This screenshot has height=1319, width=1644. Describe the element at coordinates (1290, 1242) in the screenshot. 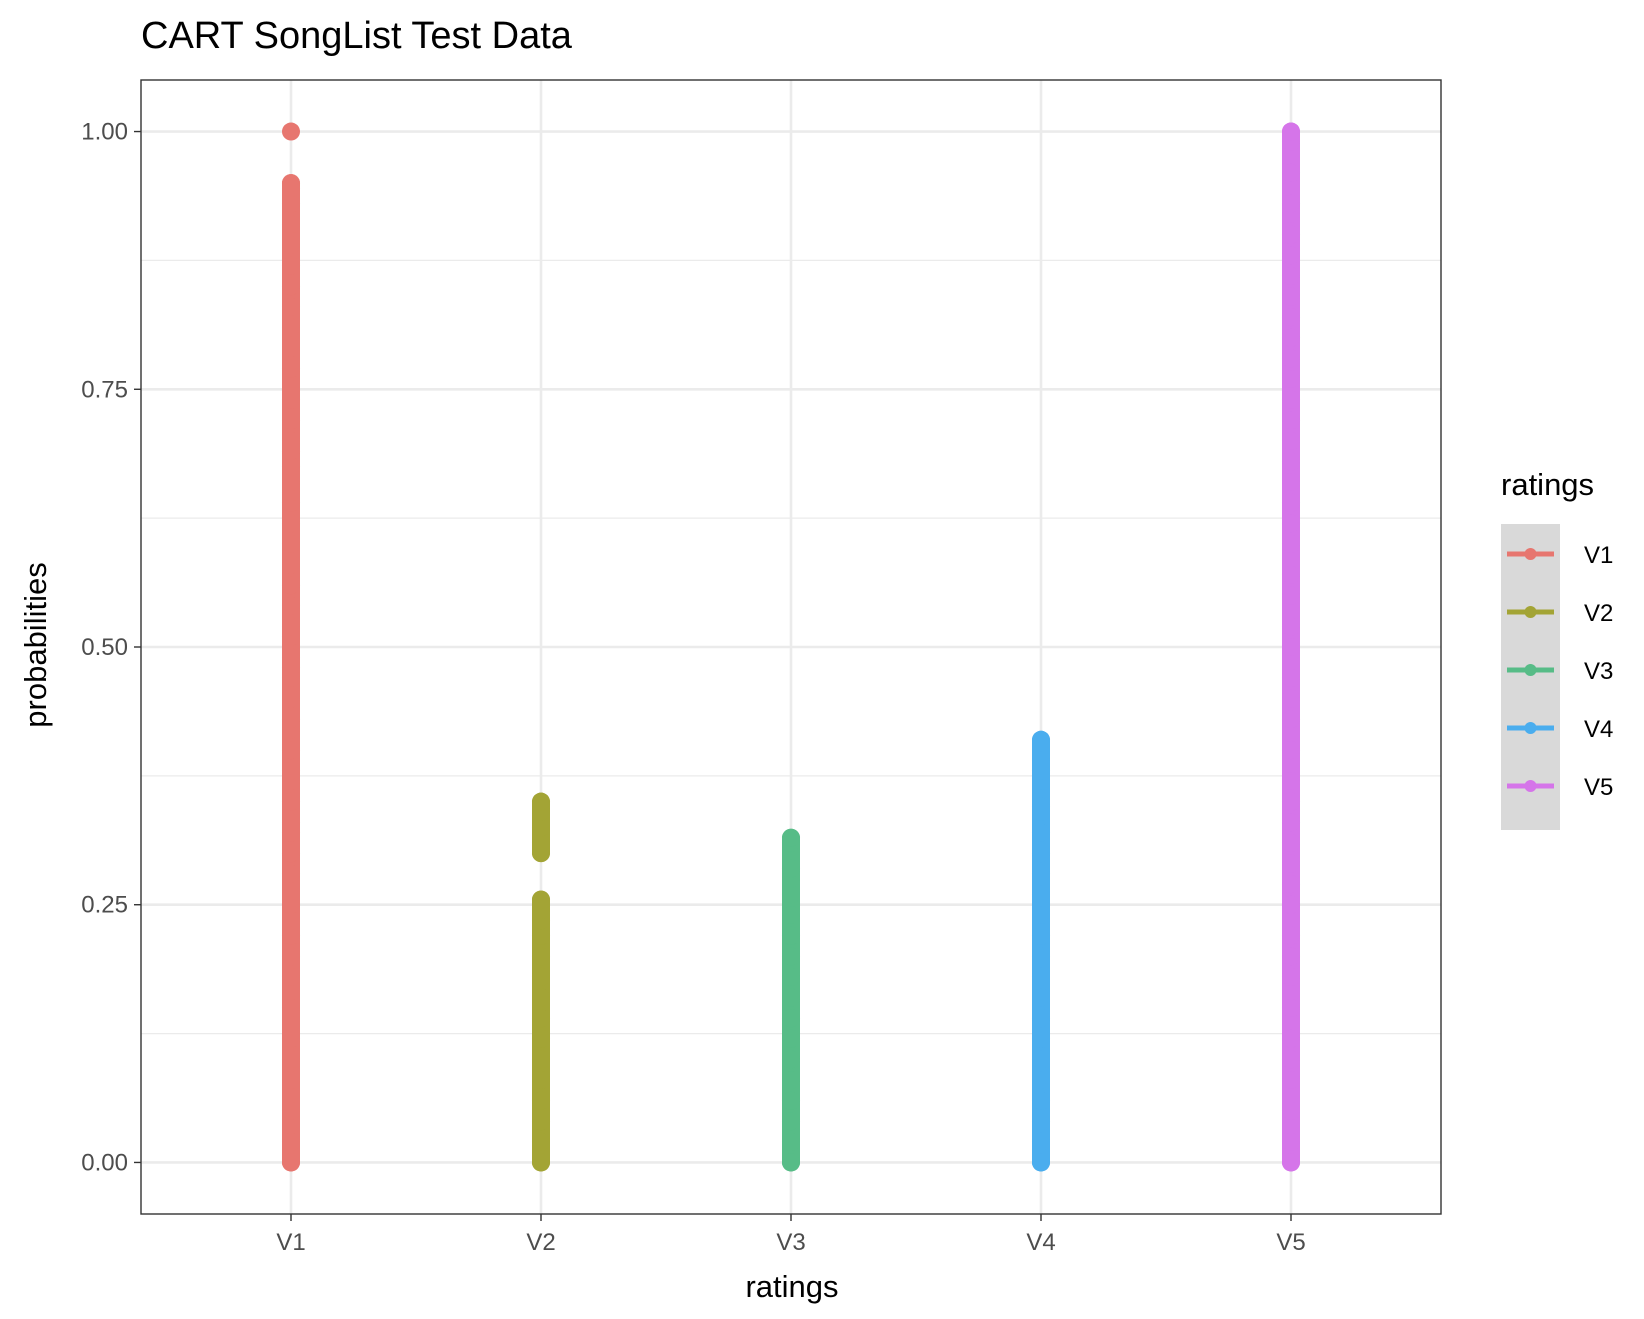

I see `x-tick-label: V5` at that location.